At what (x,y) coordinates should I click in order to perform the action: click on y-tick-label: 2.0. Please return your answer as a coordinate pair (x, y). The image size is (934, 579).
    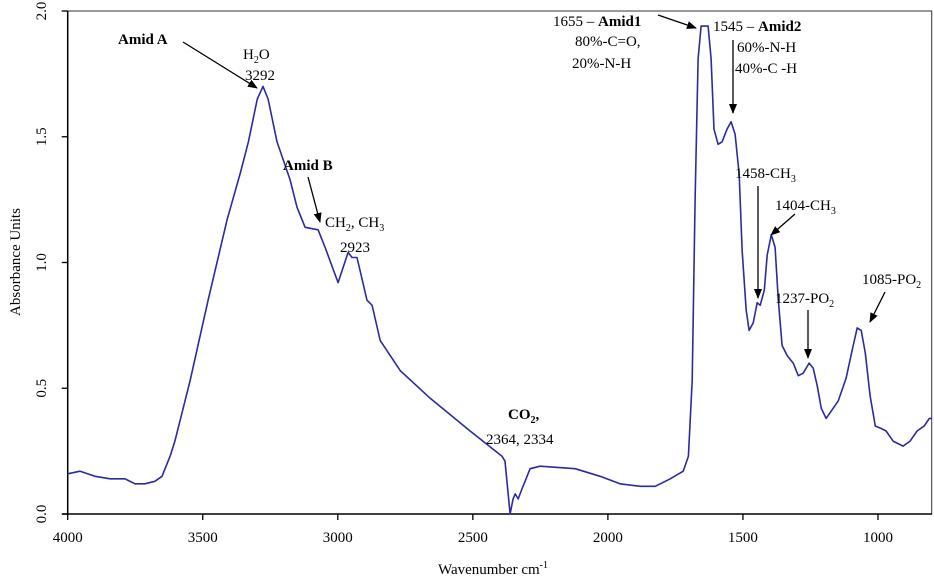
    Looking at the image, I should click on (42, 11).